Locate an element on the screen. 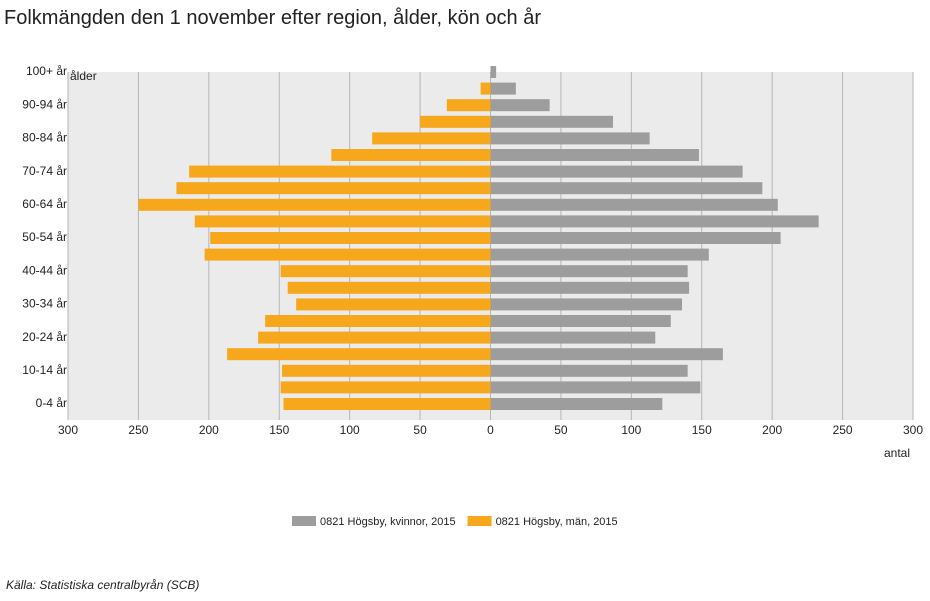 This screenshot has height=601, width=930. y-axis-label: ålder is located at coordinates (83, 76).